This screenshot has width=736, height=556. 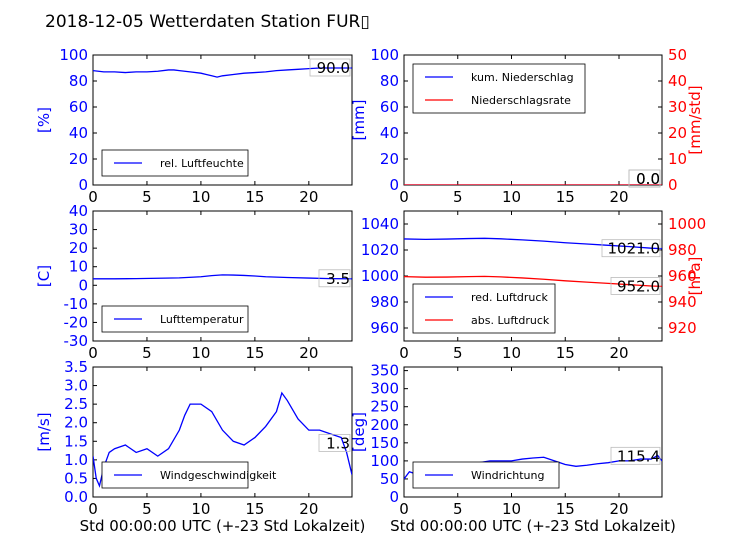 What do you see at coordinates (677, 81) in the screenshot?
I see `y2-tick-label: 40` at bounding box center [677, 81].